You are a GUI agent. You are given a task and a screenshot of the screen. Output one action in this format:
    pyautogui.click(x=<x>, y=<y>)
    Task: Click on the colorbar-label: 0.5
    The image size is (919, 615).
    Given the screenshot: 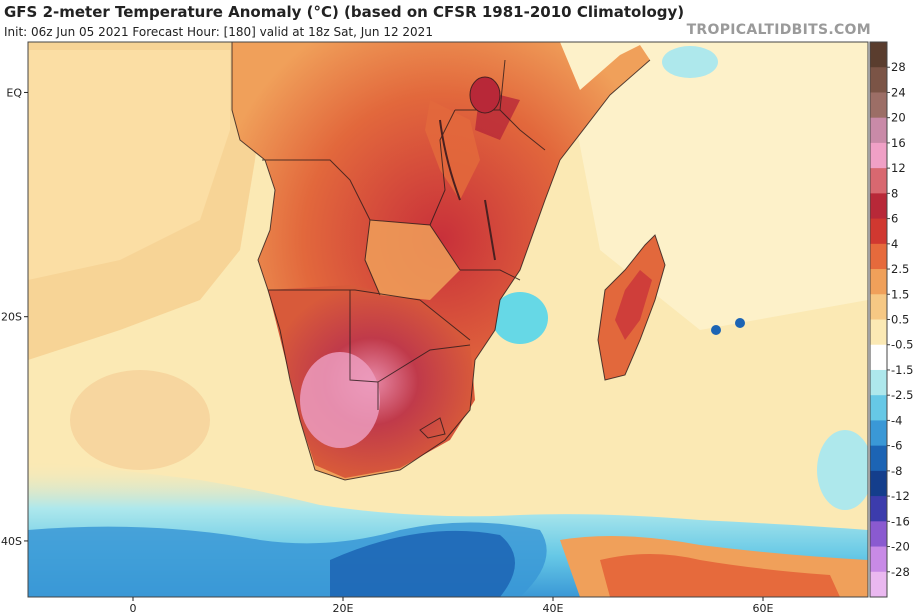 What is the action you would take?
    pyautogui.click(x=900, y=320)
    